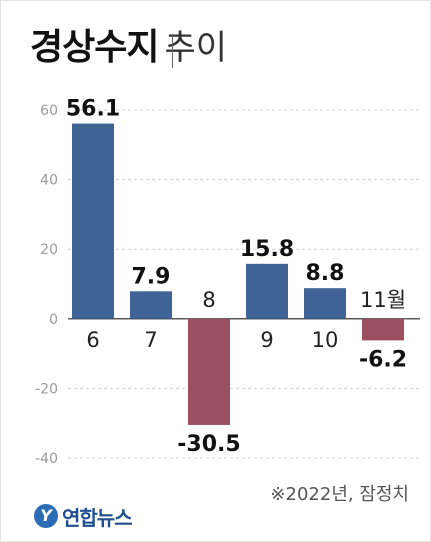 The width and height of the screenshot is (431, 542). What do you see at coordinates (383, 359) in the screenshot?
I see `data-label: -6.2` at bounding box center [383, 359].